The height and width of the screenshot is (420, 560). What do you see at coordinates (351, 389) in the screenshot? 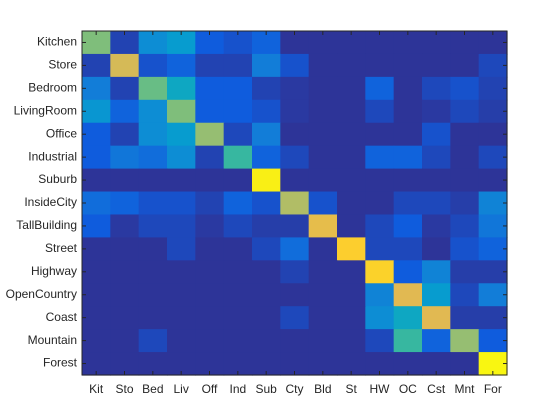
I see `x-tick-label: St` at bounding box center [351, 389].